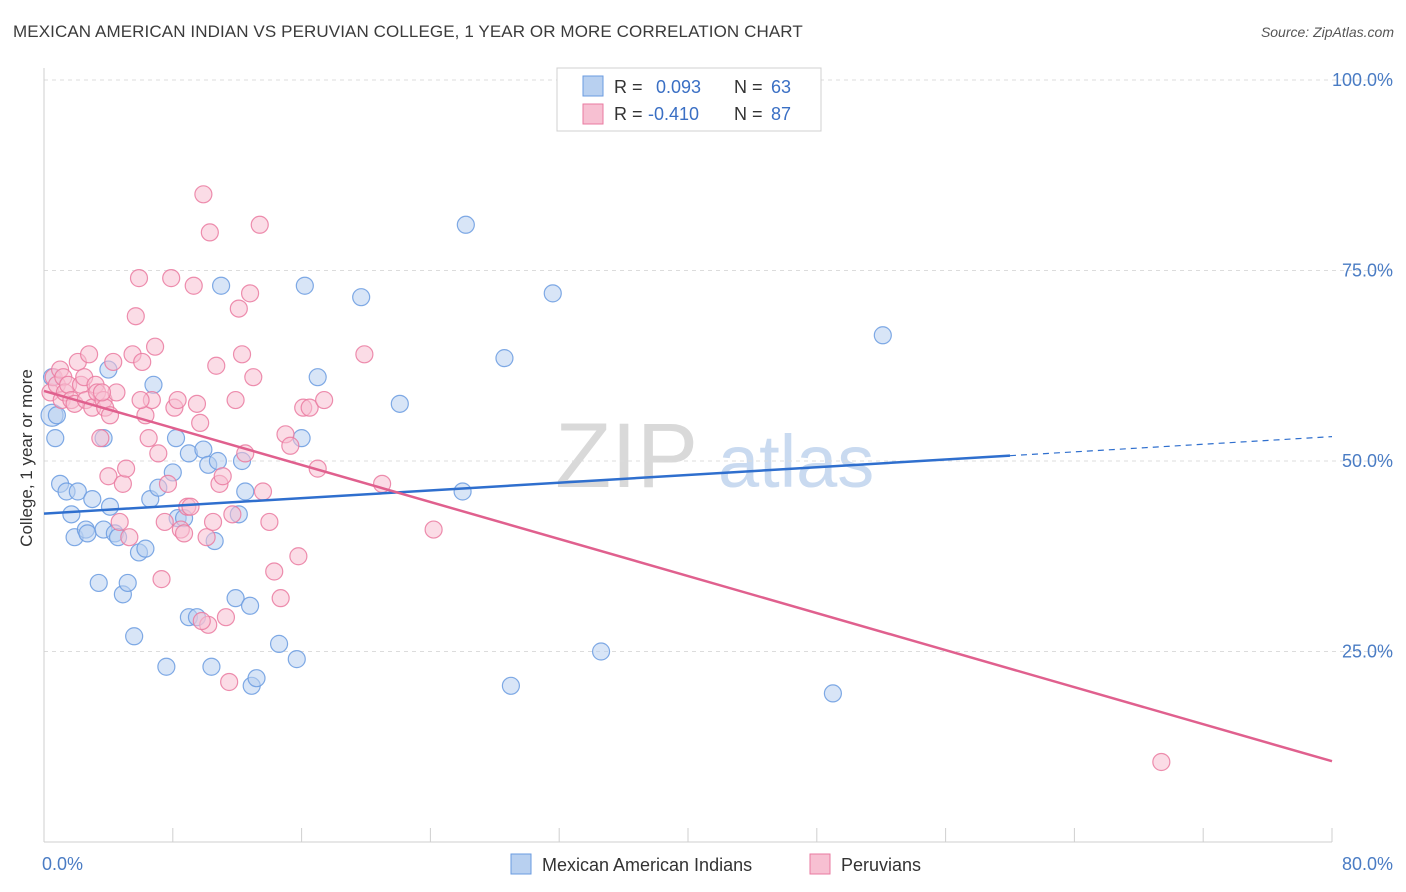  Describe the element at coordinates (678, 87) in the screenshot. I see `legend-r-value-0: 0.093` at that location.